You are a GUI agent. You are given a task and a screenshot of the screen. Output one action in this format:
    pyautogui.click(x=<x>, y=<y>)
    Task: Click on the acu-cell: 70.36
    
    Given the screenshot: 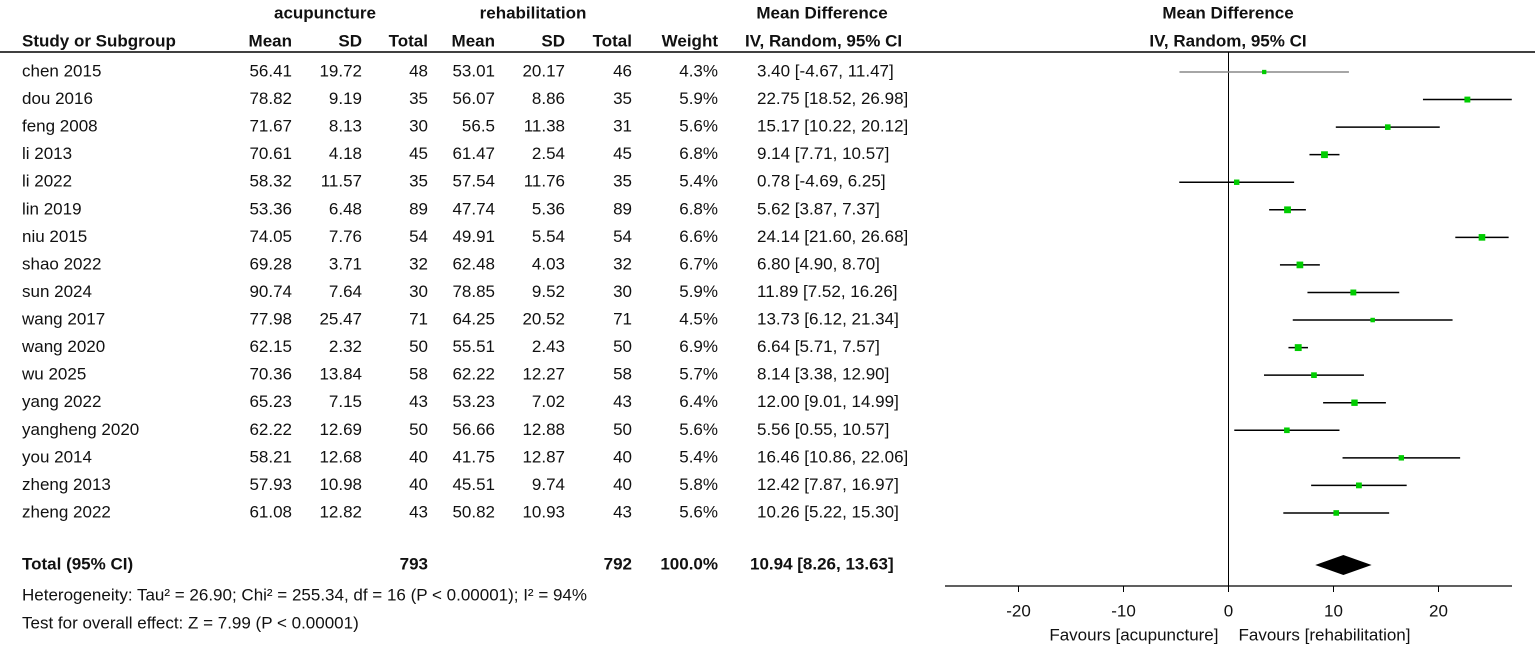 What is the action you would take?
    pyautogui.click(x=270, y=374)
    